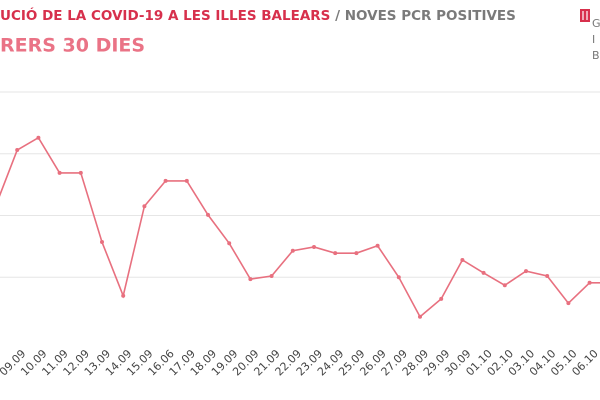  What do you see at coordinates (596, 23) in the screenshot?
I see `logo-text: G` at bounding box center [596, 23].